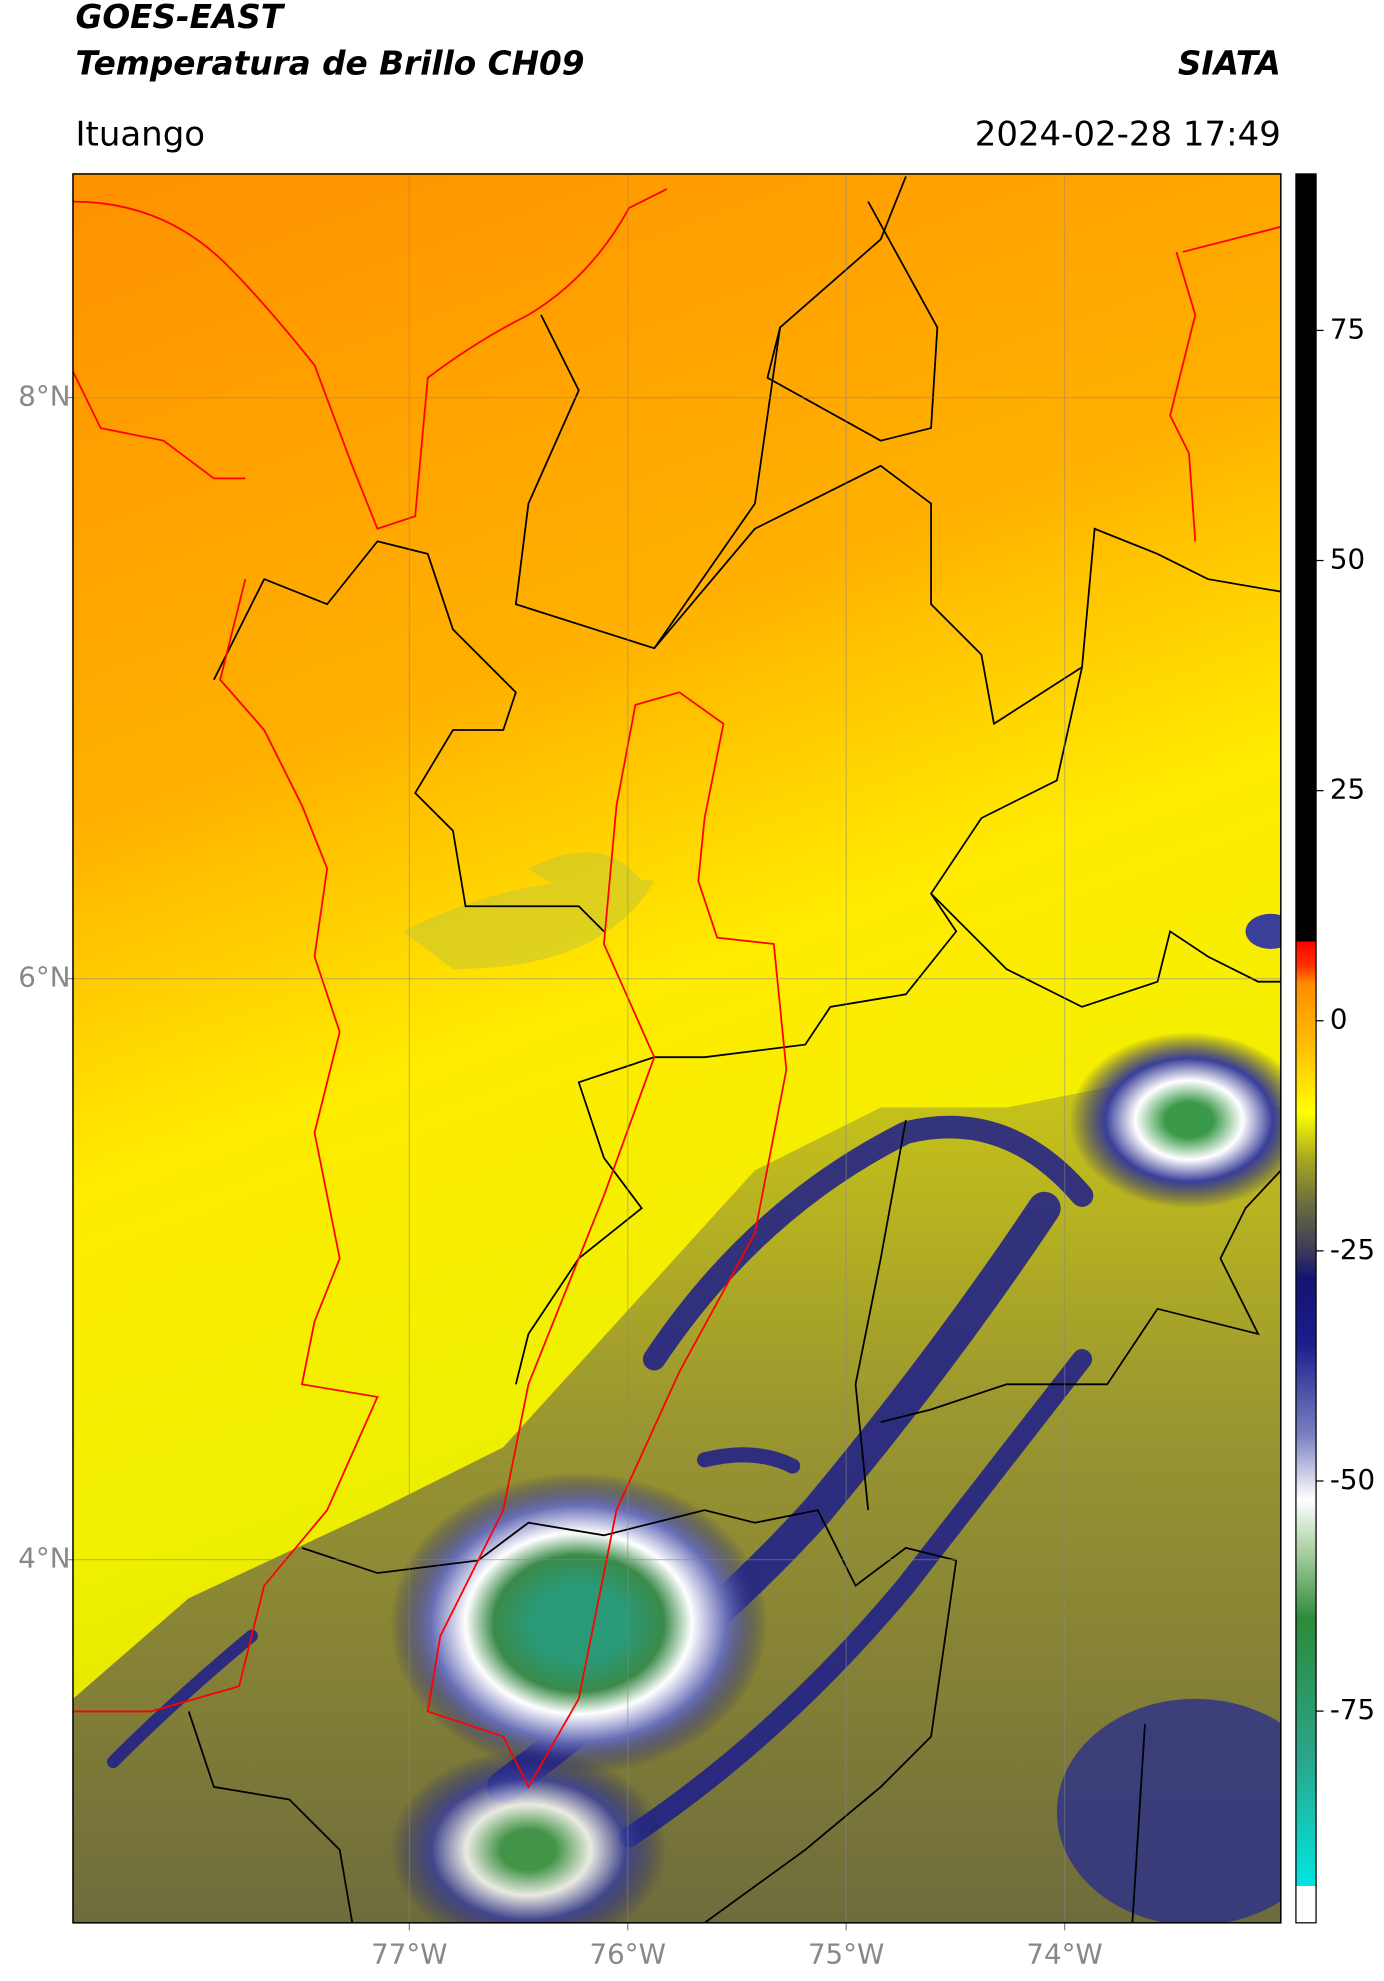 This screenshot has height=1981, width=1384. I want to click on colorbar-tick-label: -50, so click(1352, 1479).